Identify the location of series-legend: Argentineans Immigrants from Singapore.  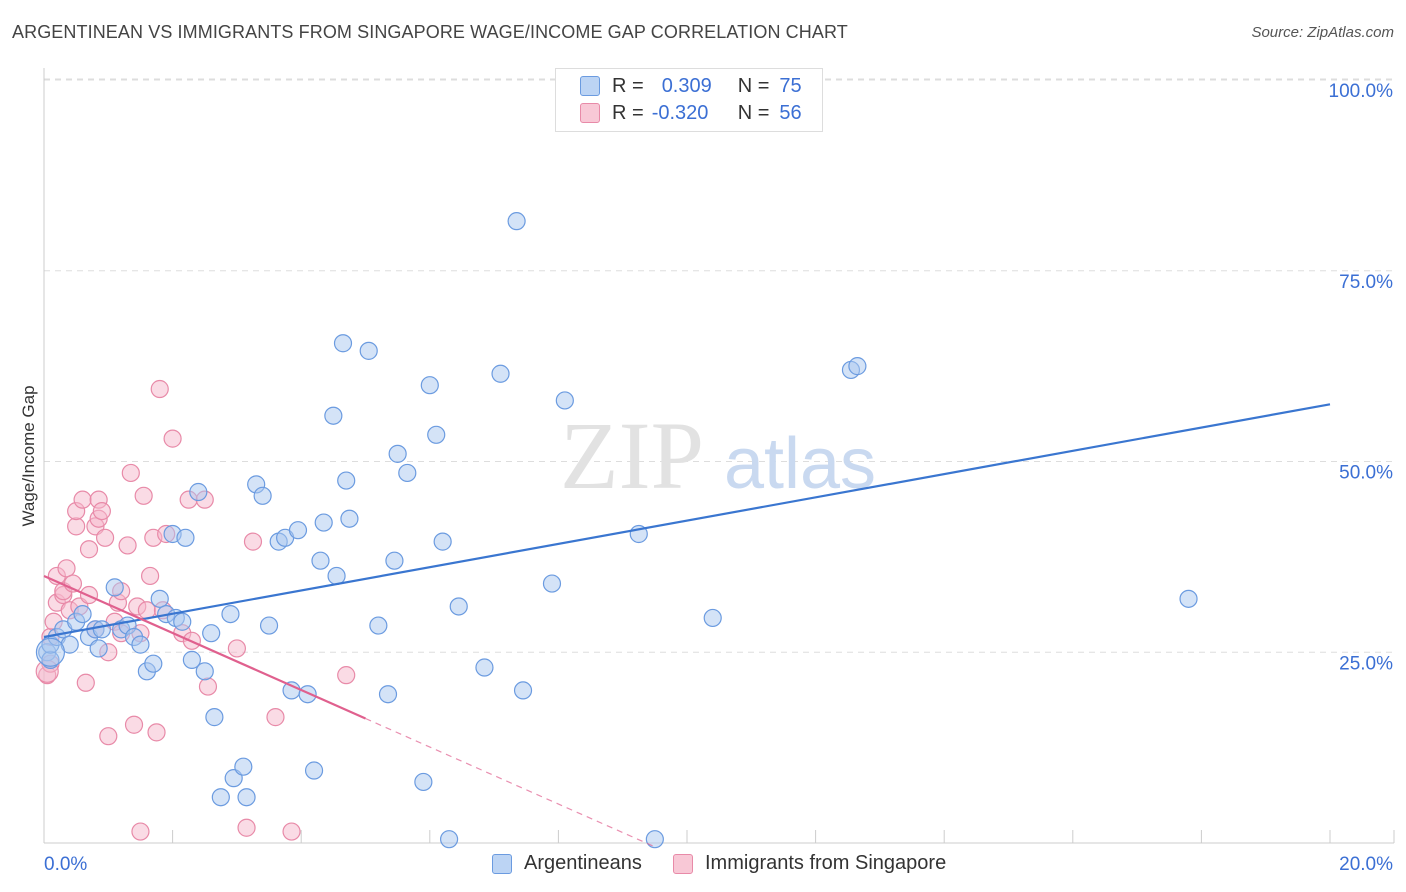
(703, 865).